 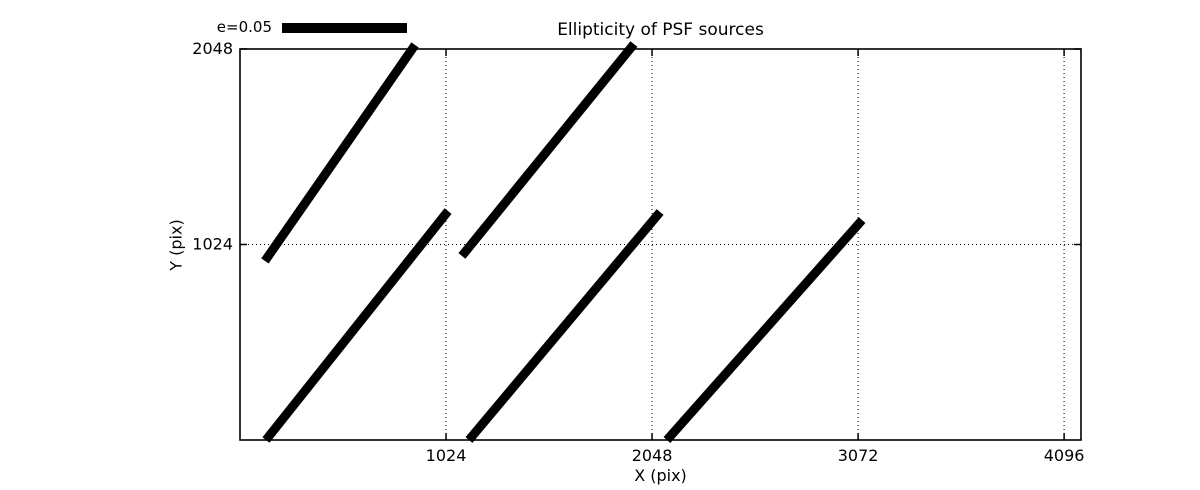 What do you see at coordinates (446, 455) in the screenshot?
I see `x-tick-label-1024: 1024` at bounding box center [446, 455].